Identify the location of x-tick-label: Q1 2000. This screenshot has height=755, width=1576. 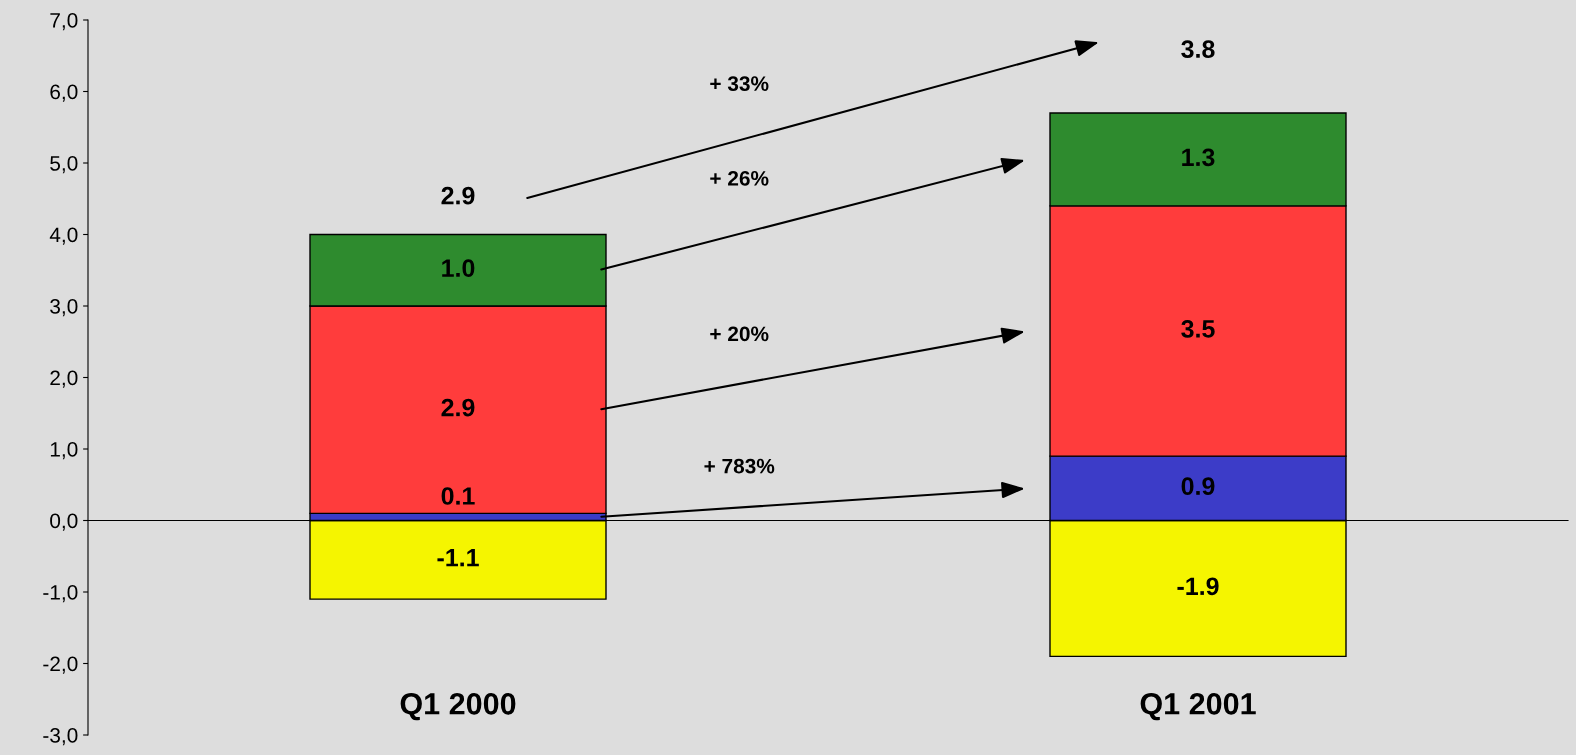
(458, 707).